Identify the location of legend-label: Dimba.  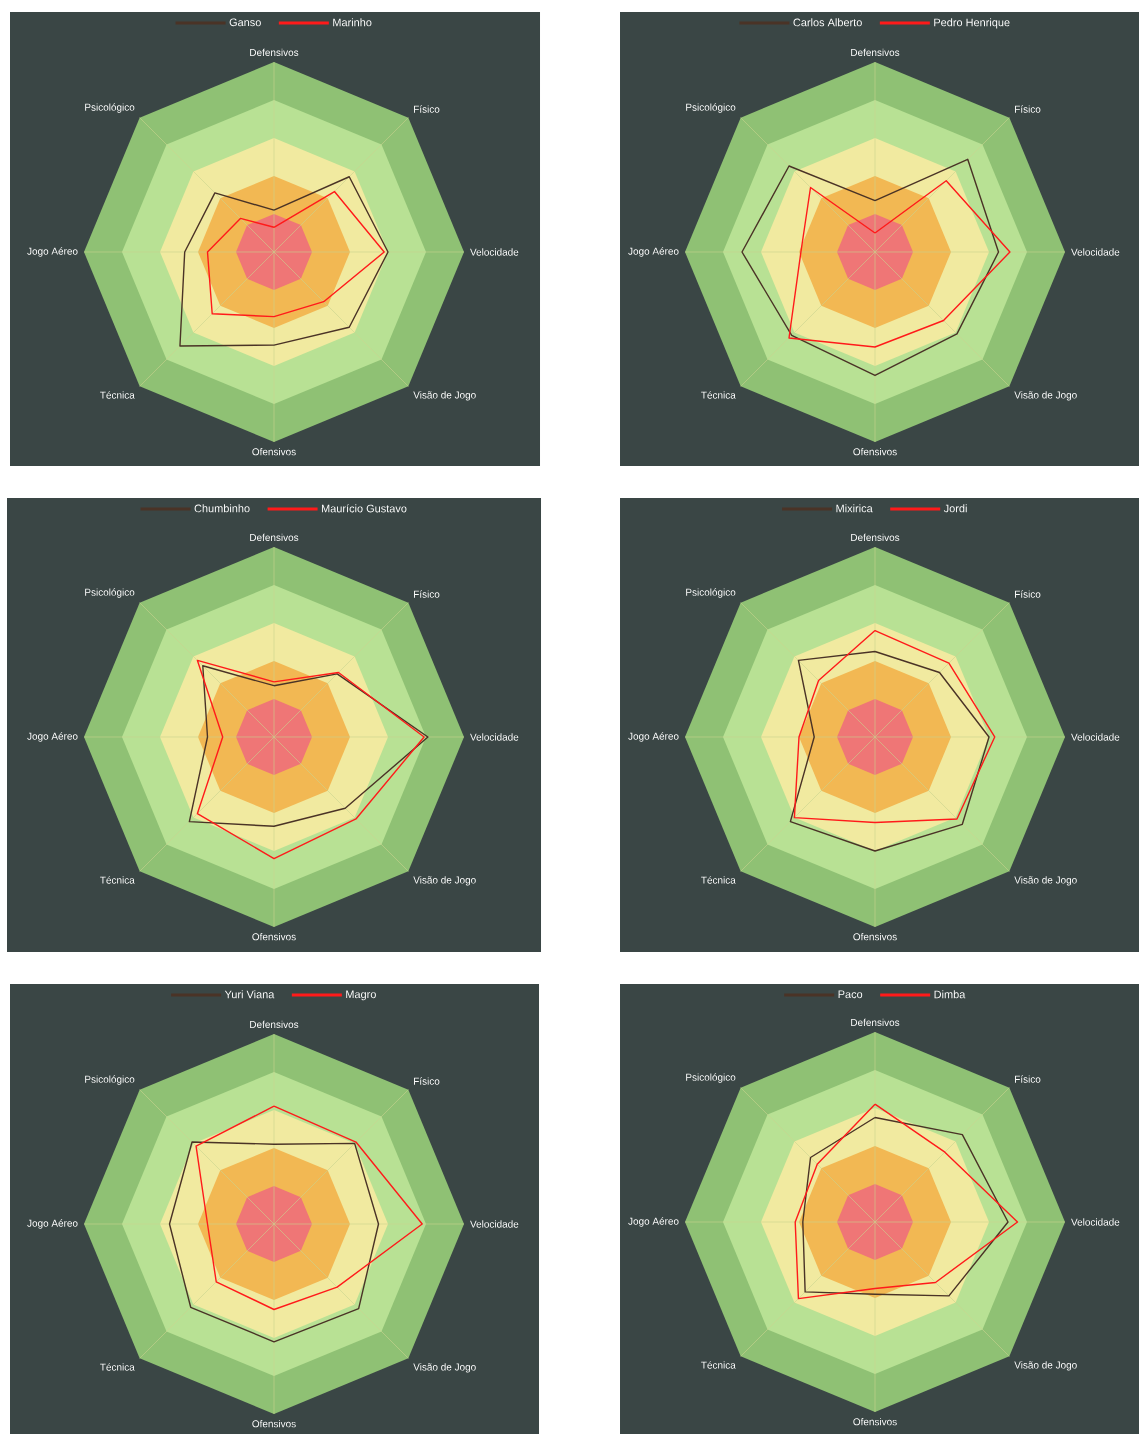
(950, 994).